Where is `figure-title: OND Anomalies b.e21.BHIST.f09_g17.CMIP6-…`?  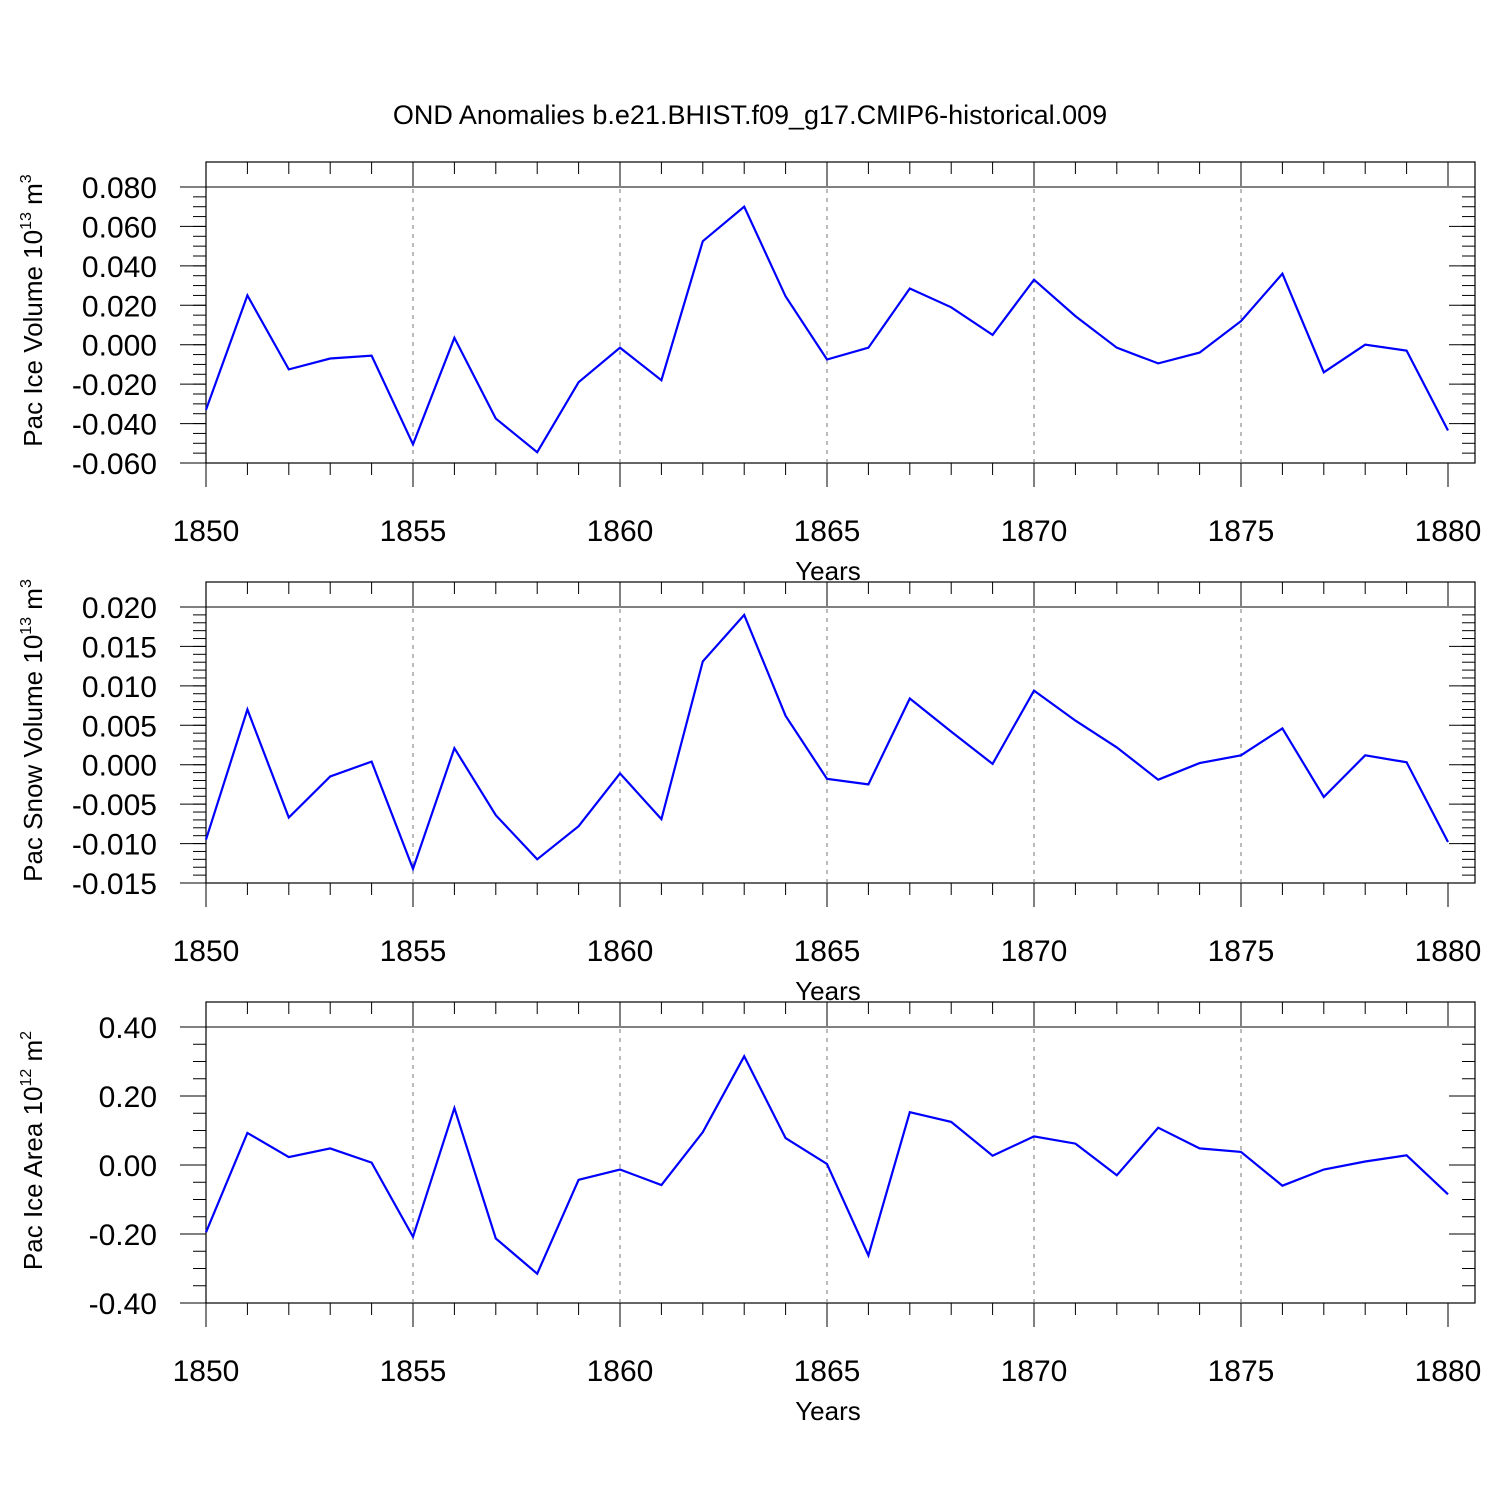 figure-title: OND Anomalies b.e21.BHIST.f09_g17.CMIP6-… is located at coordinates (750, 115).